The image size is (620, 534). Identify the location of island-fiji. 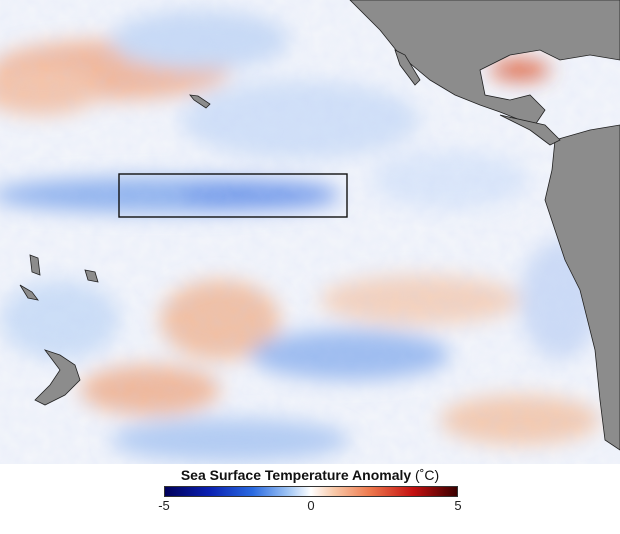
(91, 276).